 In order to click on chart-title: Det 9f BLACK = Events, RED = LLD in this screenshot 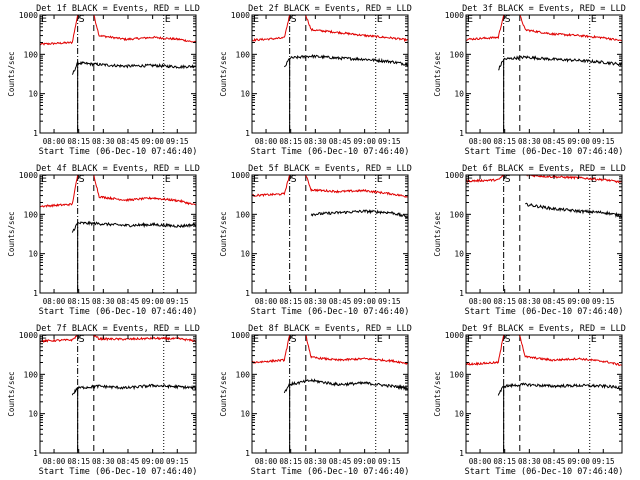, I will do `click(544, 329)`.